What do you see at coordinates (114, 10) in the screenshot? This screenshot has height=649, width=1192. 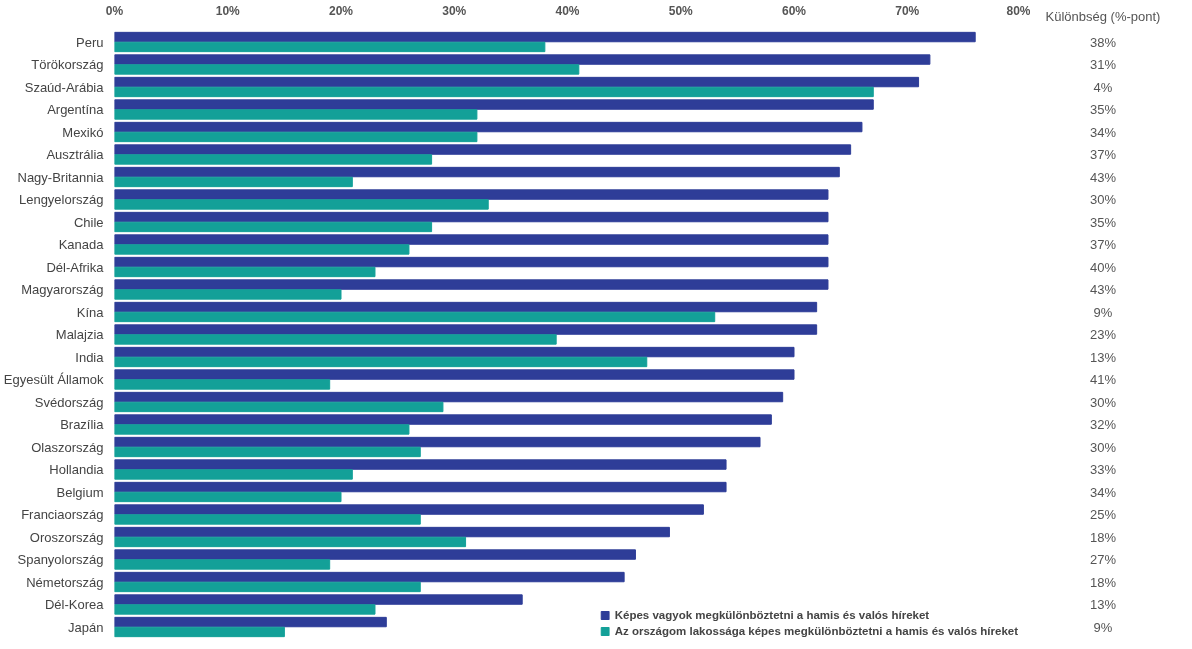 I see `x-tick-label: 0%` at bounding box center [114, 10].